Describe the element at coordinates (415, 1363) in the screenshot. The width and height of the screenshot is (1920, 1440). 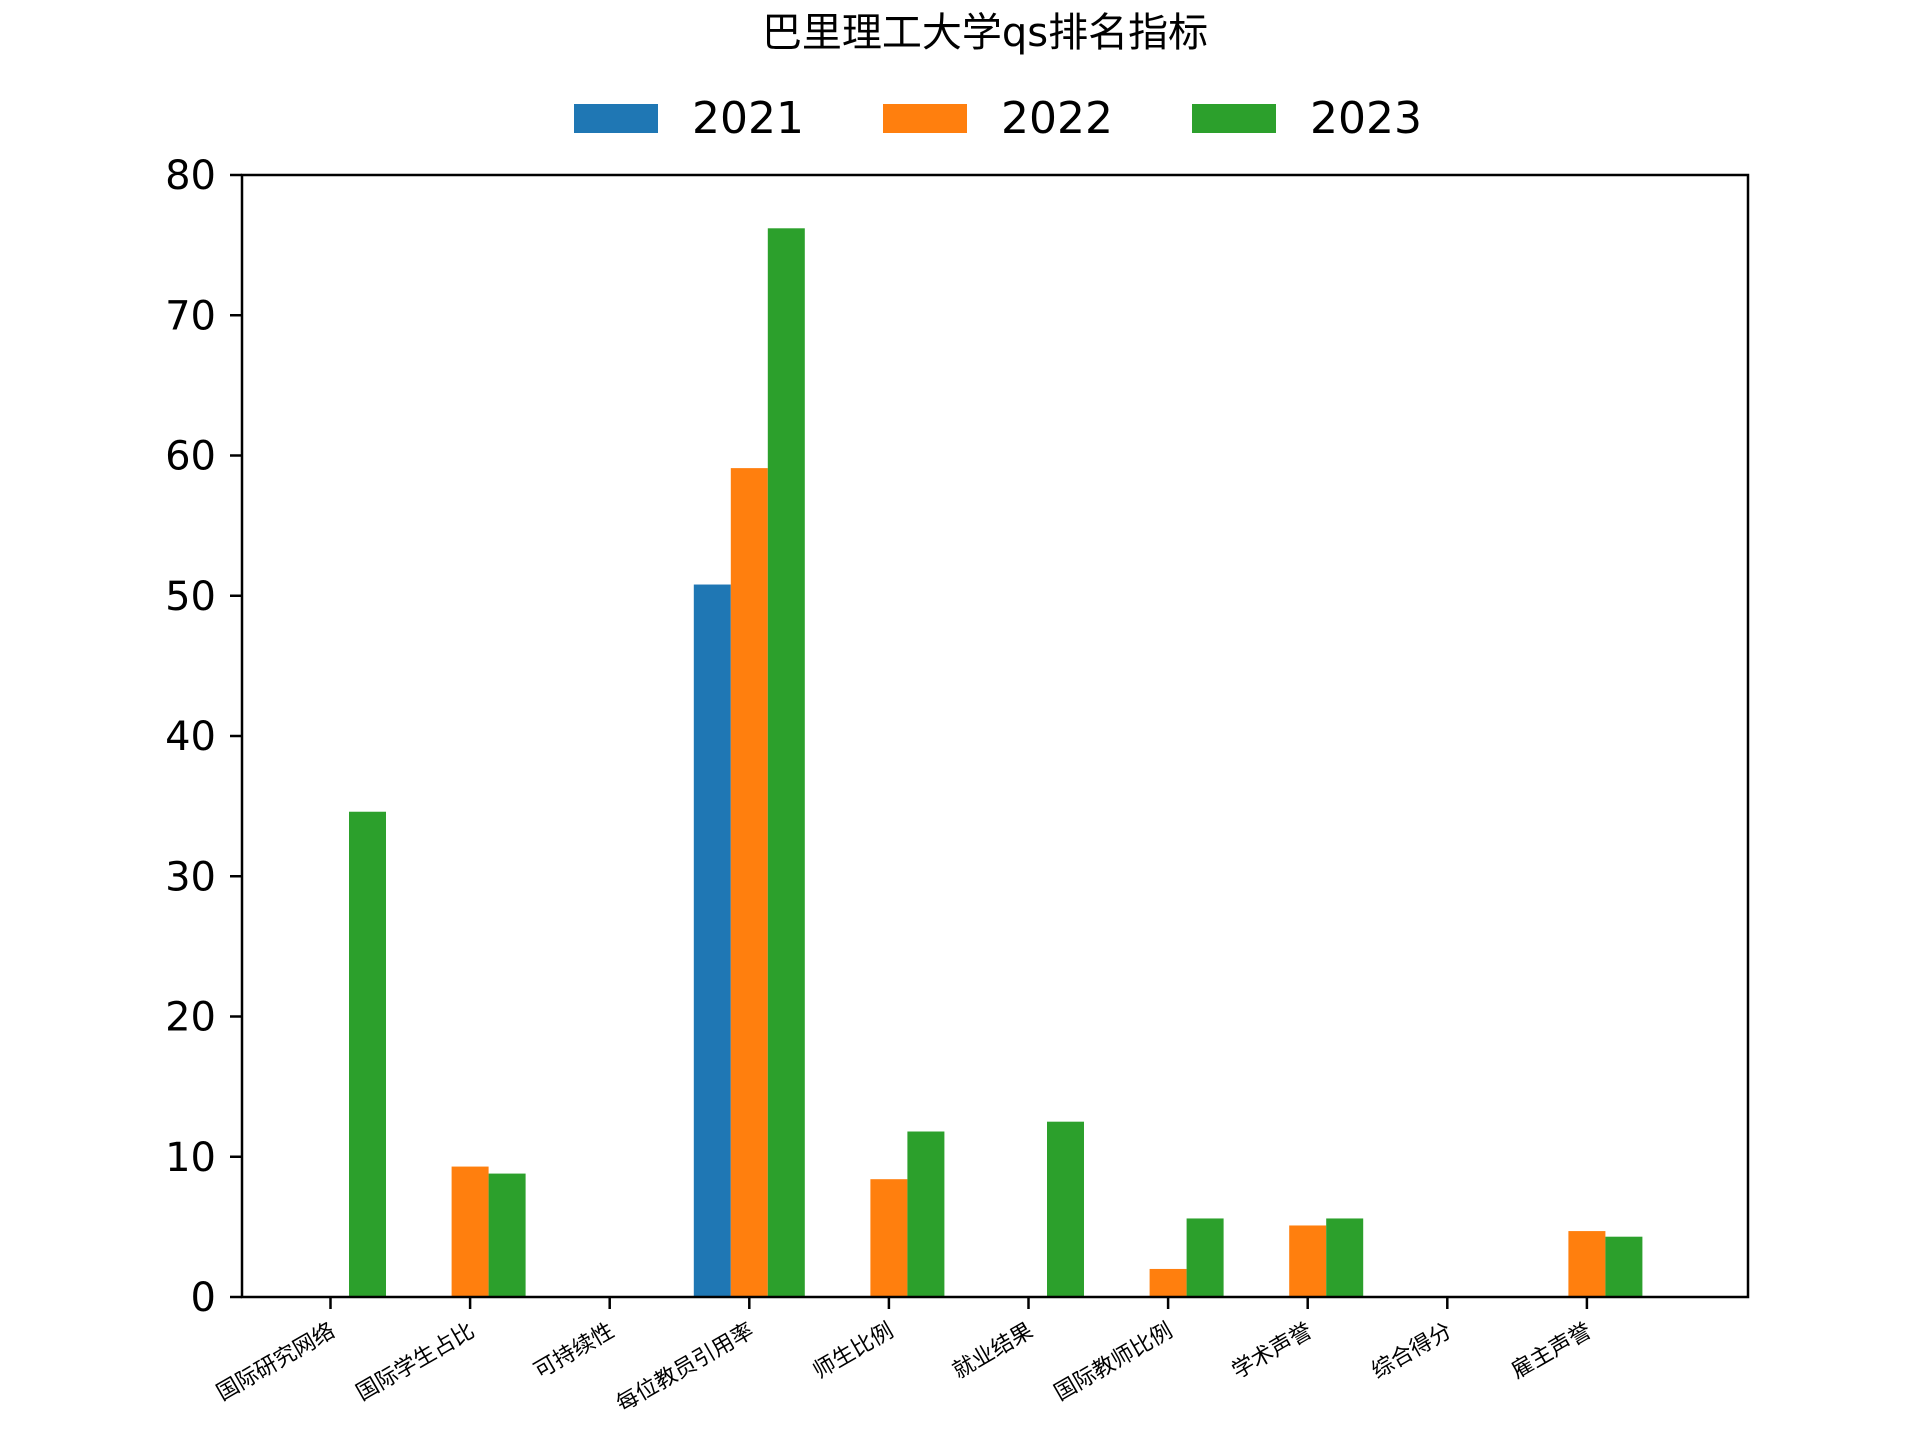
I see `x-tick-label: 国际学生占比` at that location.